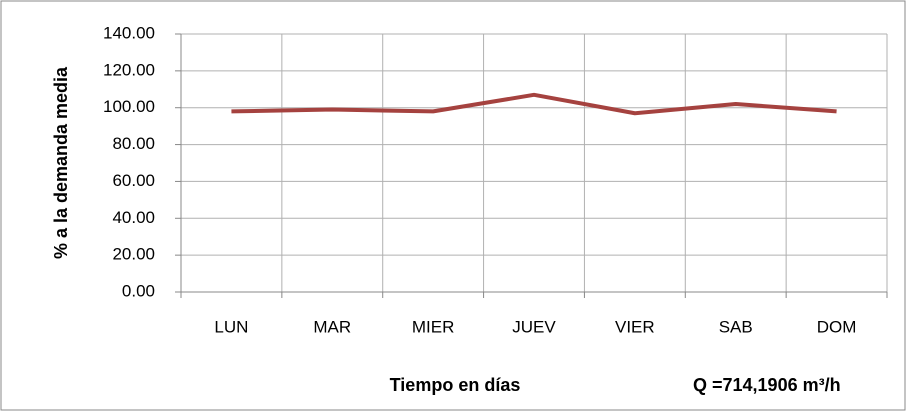 This screenshot has height=412, width=907. I want to click on y-tick-label: 140.00, so click(129, 32).